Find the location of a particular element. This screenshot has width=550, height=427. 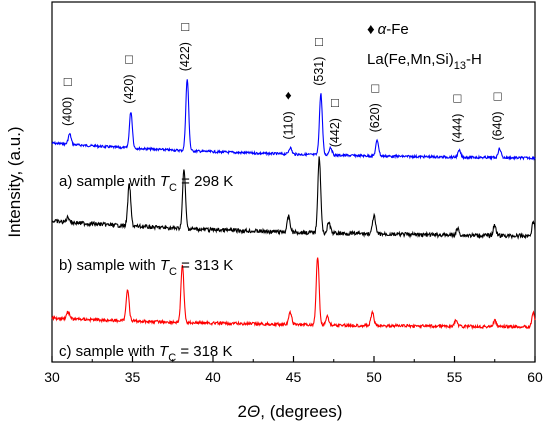

series-label: b) sample with TC = 313 K is located at coordinates (146, 267).